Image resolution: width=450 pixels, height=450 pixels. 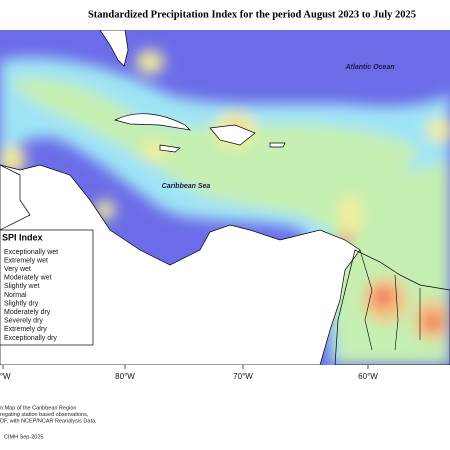 What do you see at coordinates (15, 295) in the screenshot?
I see `legend-item: Normal` at bounding box center [15, 295].